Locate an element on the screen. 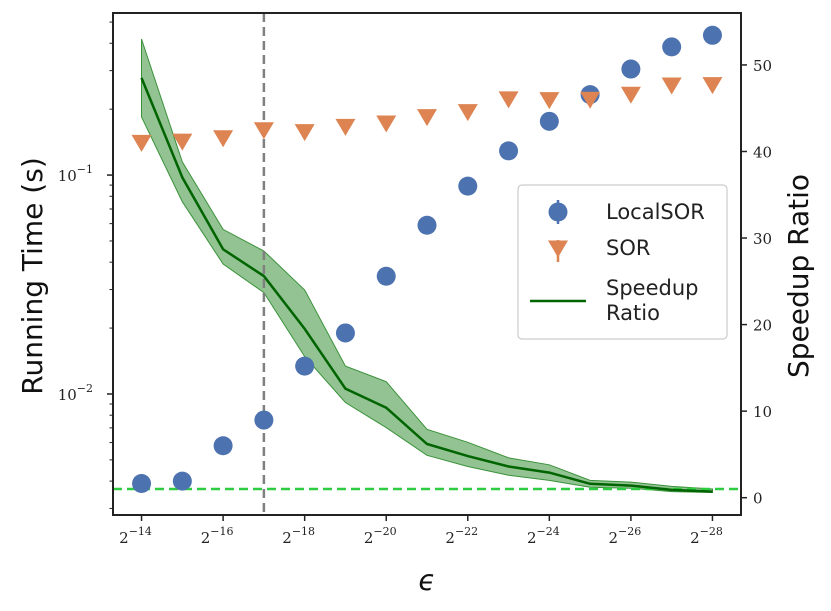 This screenshot has width=831, height=611. x-tick-label: 2−18 is located at coordinates (298, 536).